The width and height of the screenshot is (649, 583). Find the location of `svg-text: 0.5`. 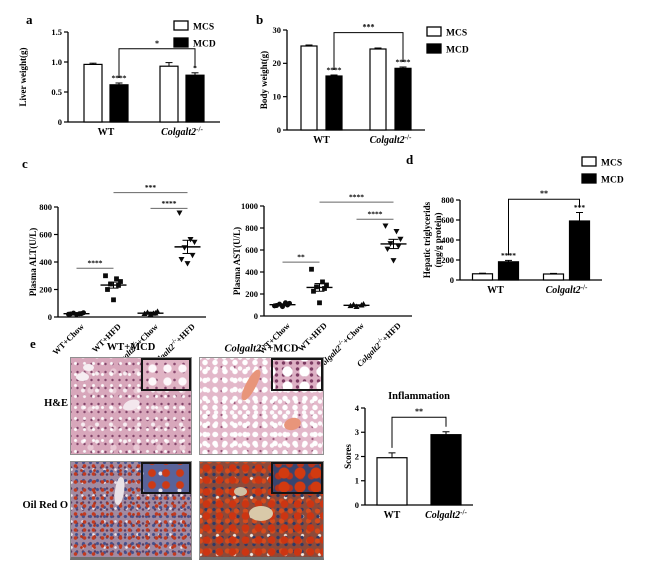

svg-text: 0.5 is located at coordinates (56, 92).